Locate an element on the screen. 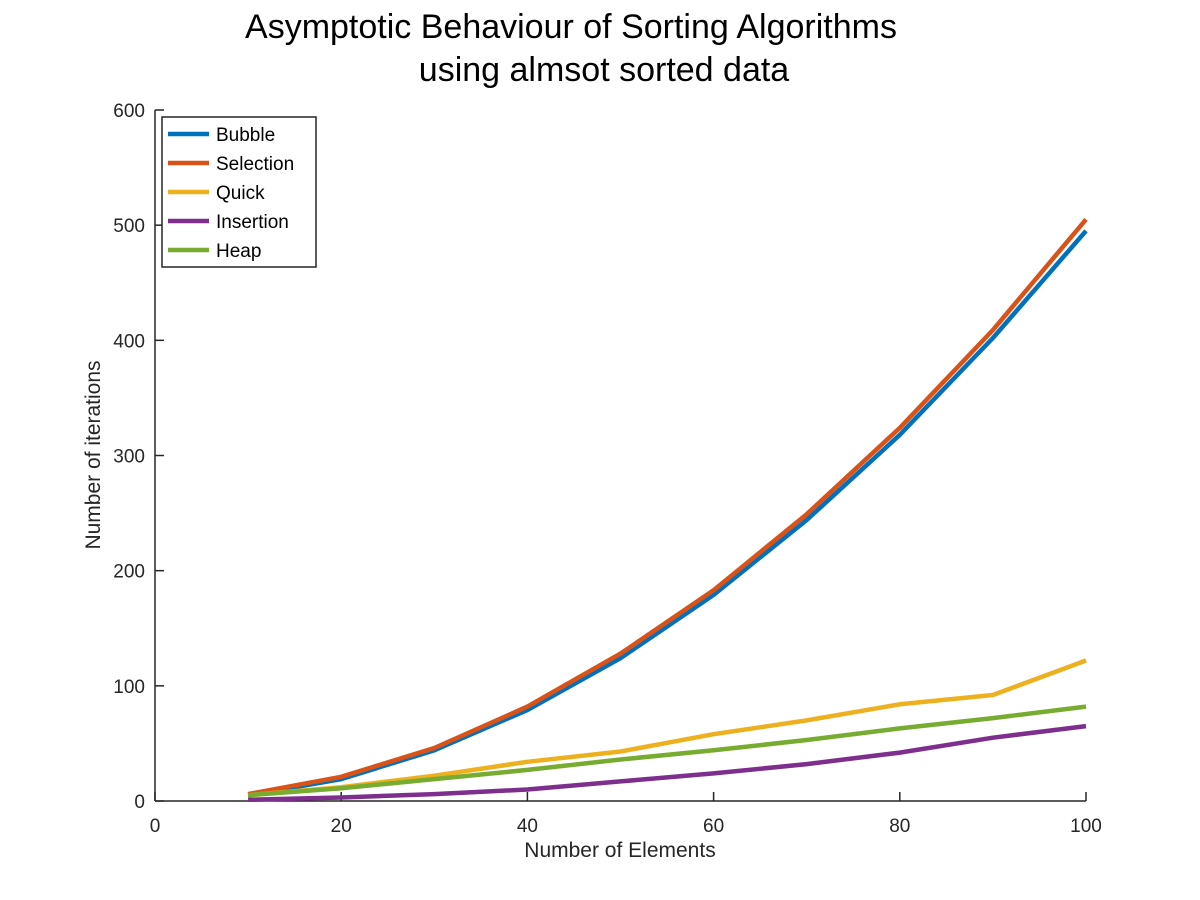 The height and width of the screenshot is (900, 1200). chart-title-line-2: using almsot sorted data is located at coordinates (604, 70).